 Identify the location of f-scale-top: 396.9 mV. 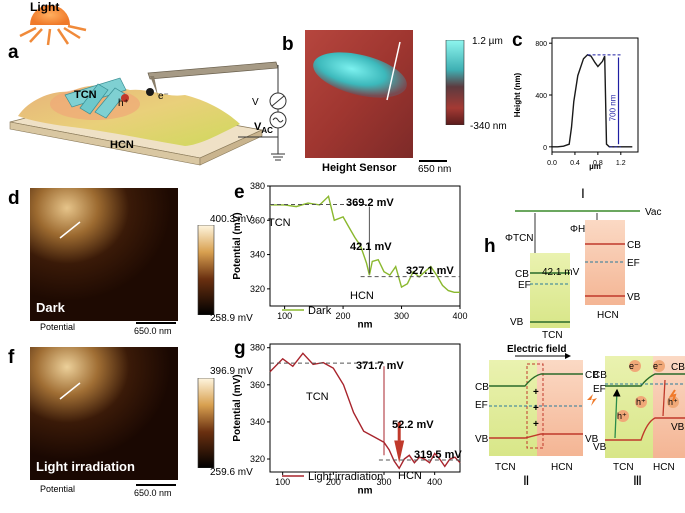
(231, 371).